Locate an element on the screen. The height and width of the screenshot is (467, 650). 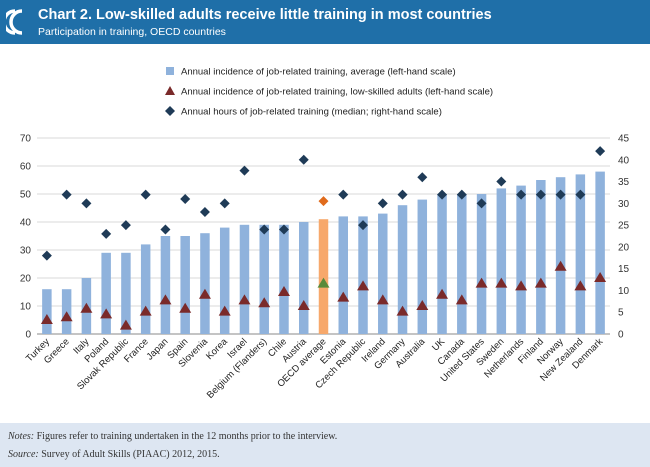
y2-tick-label: 25 is located at coordinates (624, 226).